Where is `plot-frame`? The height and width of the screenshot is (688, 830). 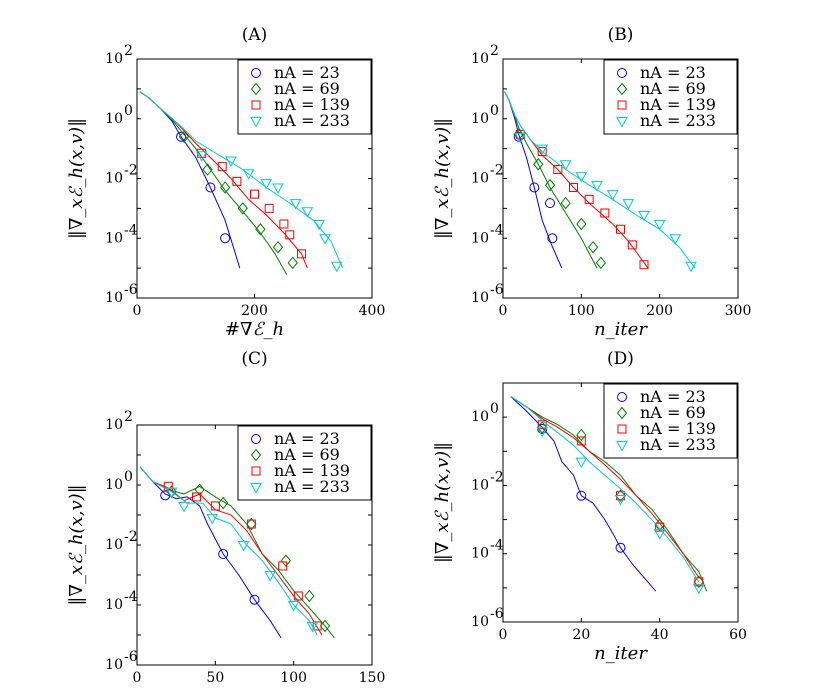
plot-frame is located at coordinates (620, 502).